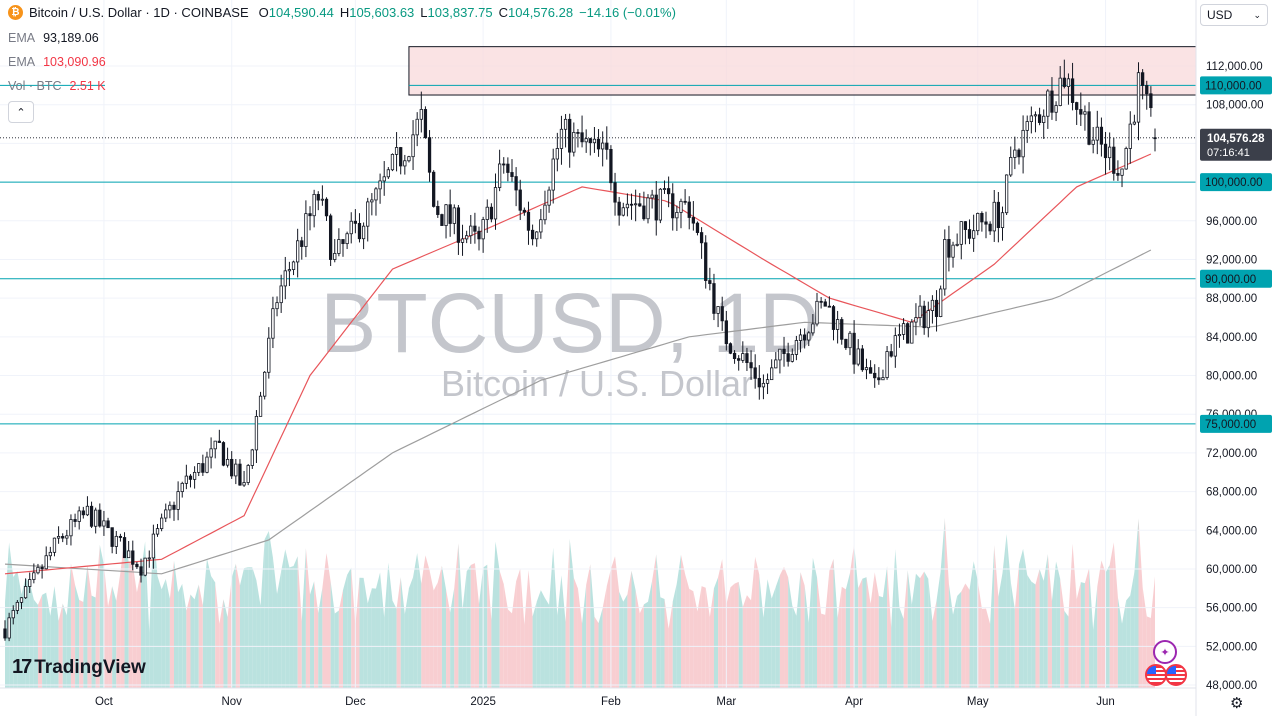 The image size is (1276, 716). I want to click on indicator-ema-slow: EMA 93,189.06, so click(53, 38).